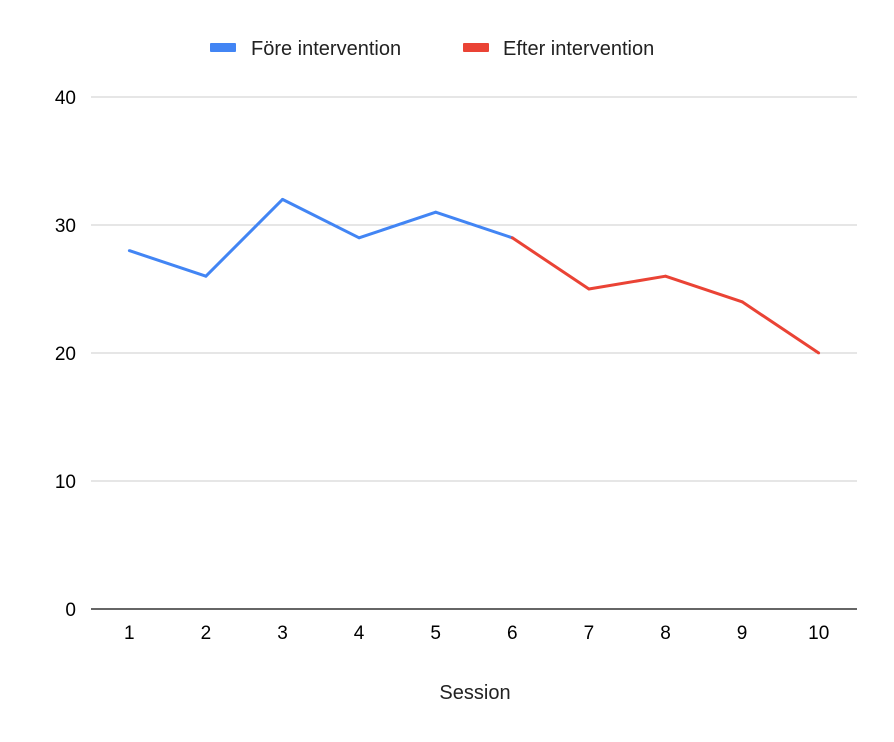 The image size is (894, 742). Describe the element at coordinates (129, 633) in the screenshot. I see `x-tick-label: 1` at that location.